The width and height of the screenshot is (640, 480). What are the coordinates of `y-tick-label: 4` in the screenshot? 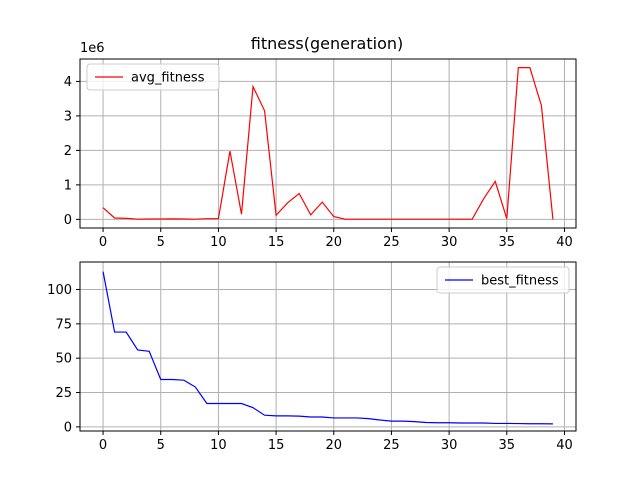 It's located at (68, 82).